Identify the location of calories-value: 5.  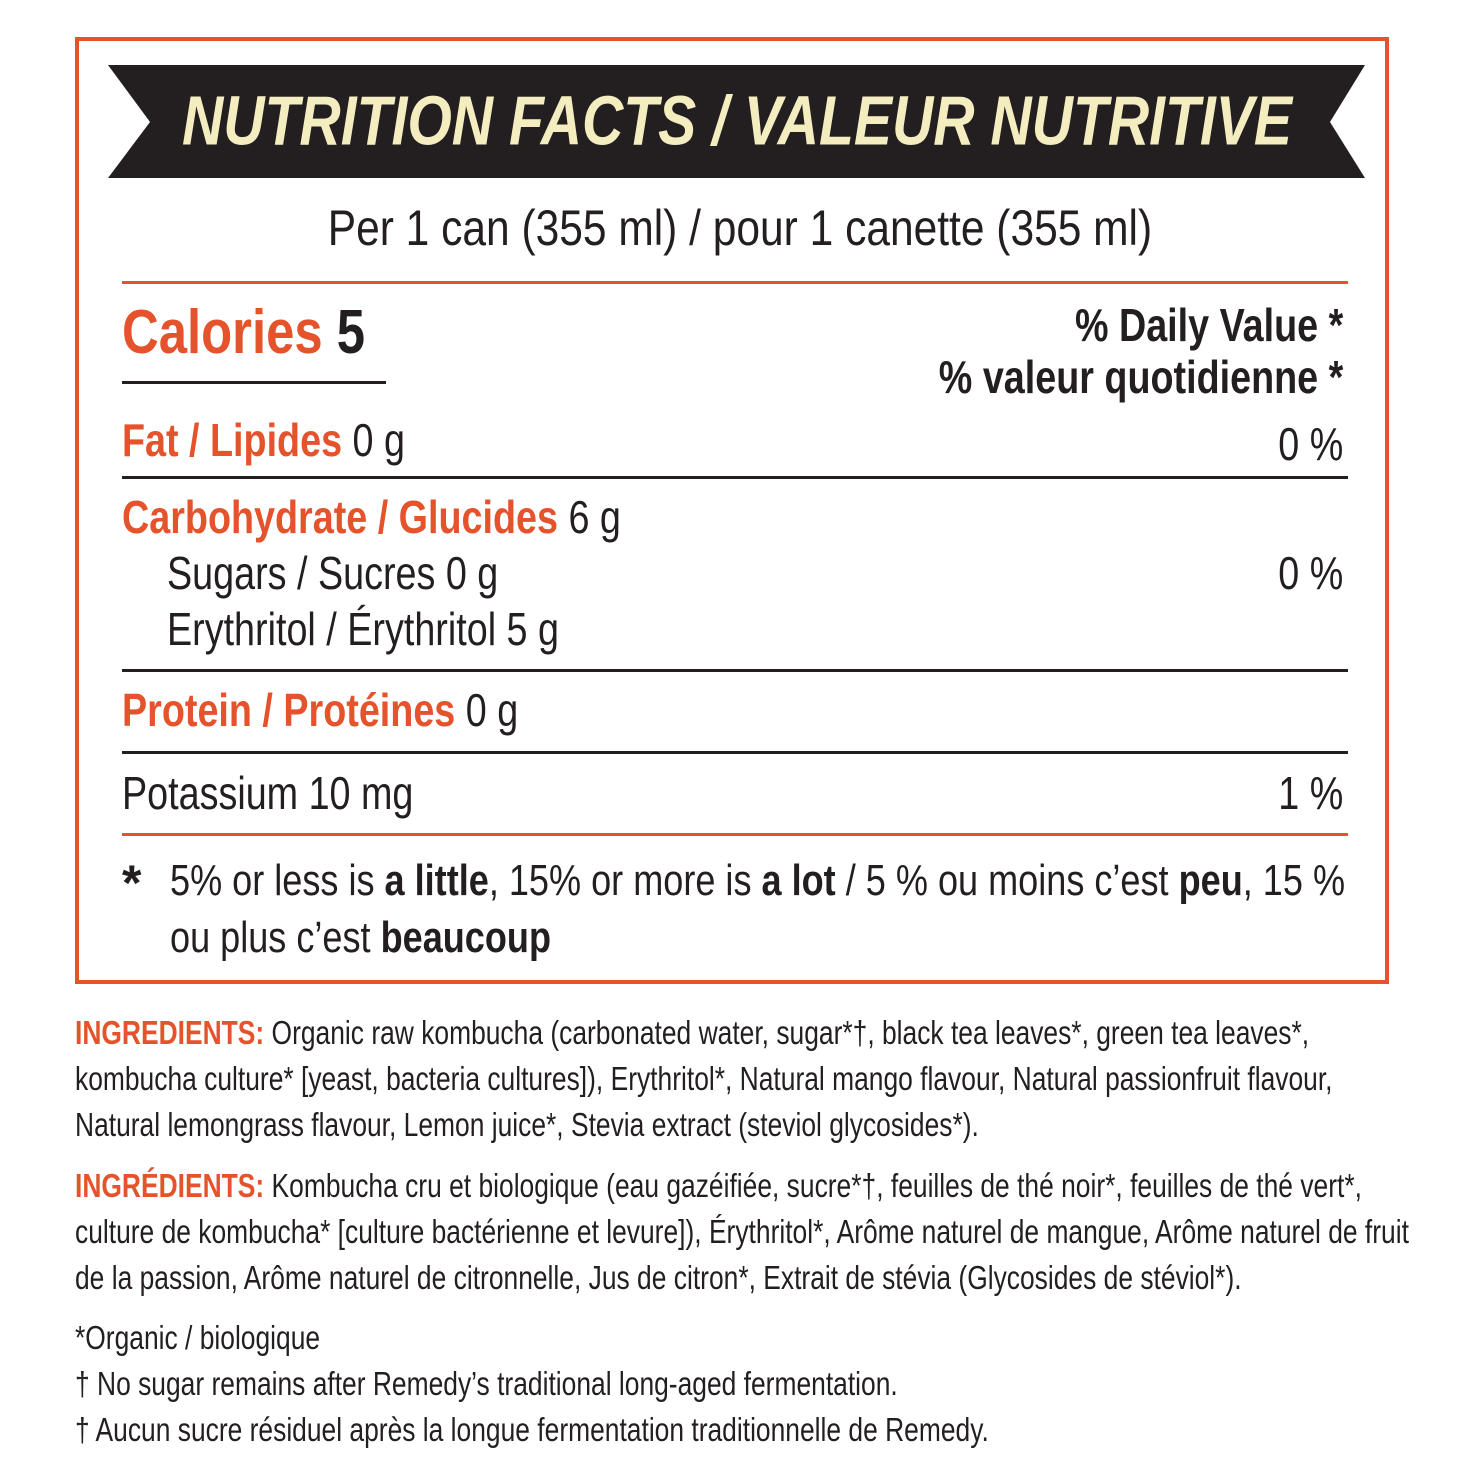
(351, 332).